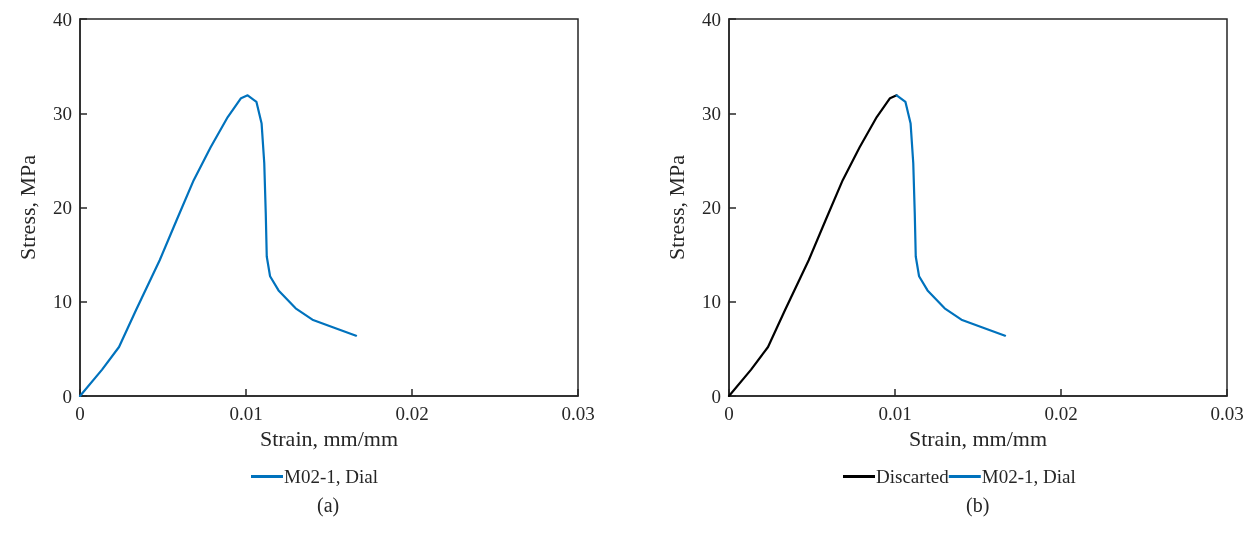 This screenshot has width=1249, height=550. What do you see at coordinates (328, 505) in the screenshot?
I see `text: (a)` at bounding box center [328, 505].